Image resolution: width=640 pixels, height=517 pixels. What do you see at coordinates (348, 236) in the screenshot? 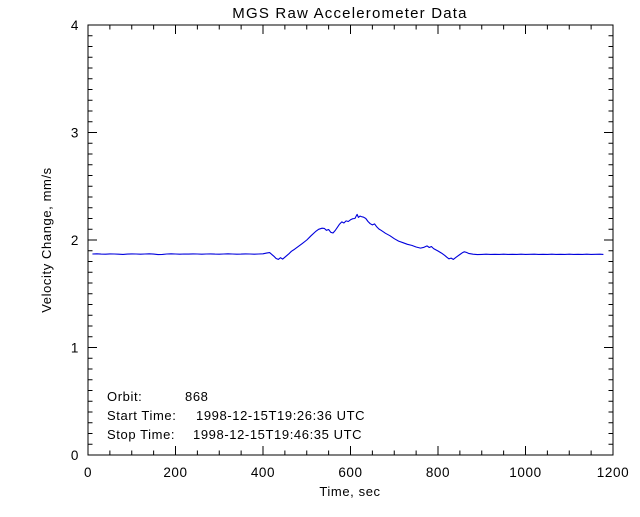
I see `data-line` at bounding box center [348, 236].